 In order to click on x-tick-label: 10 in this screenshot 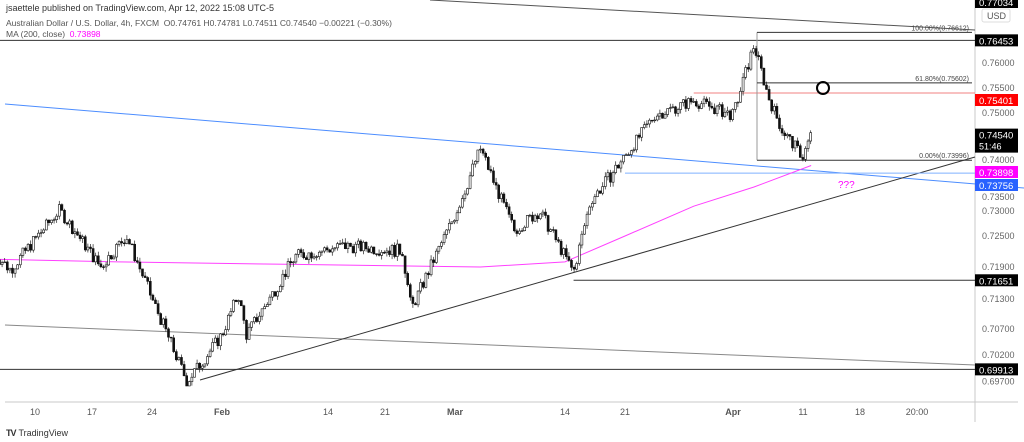, I will do `click(35, 412)`.